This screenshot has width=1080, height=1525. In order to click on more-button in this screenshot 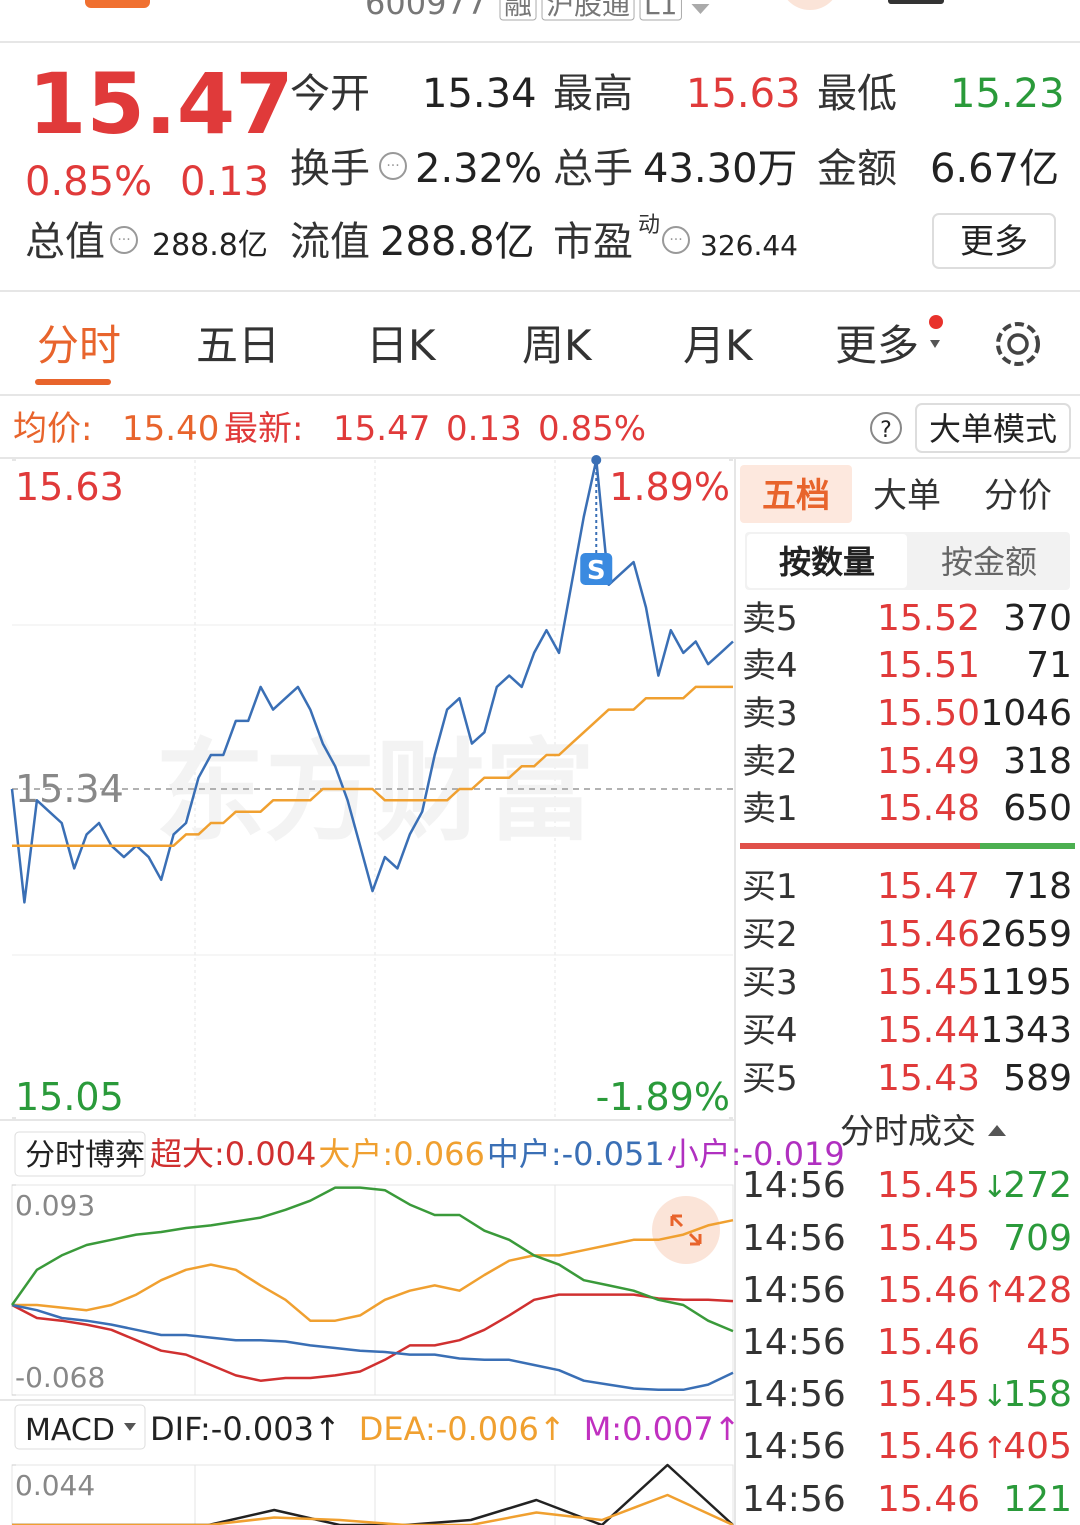, I will do `click(994, 241)`.